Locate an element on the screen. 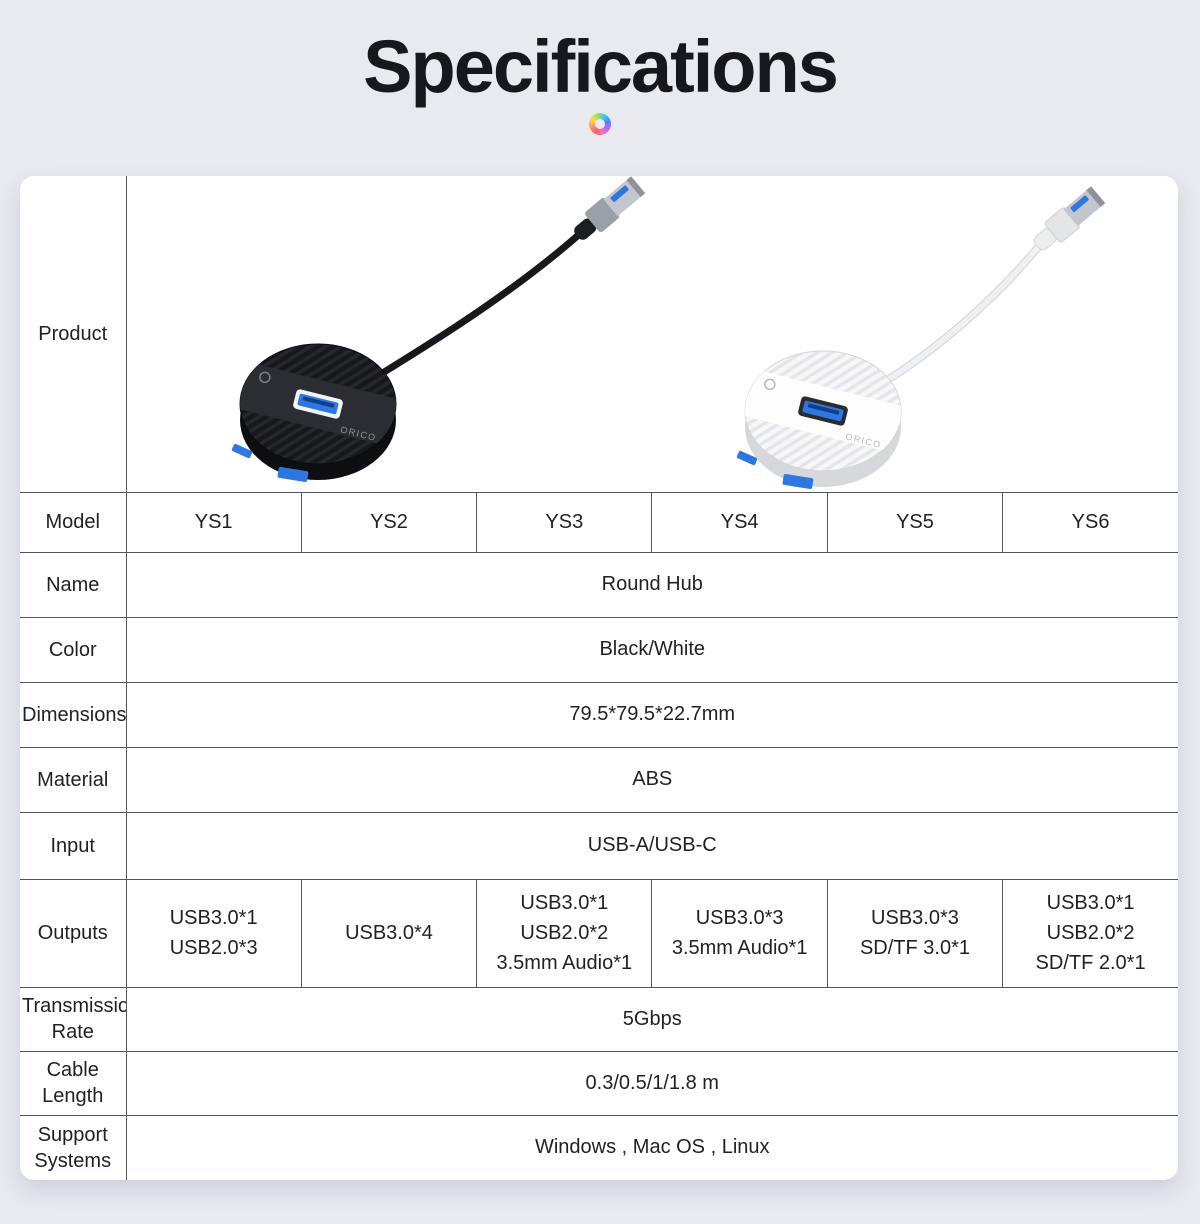 The height and width of the screenshot is (1224, 1200). row-label-transmission-rate: Transmission Rate is located at coordinates (73, 1019).